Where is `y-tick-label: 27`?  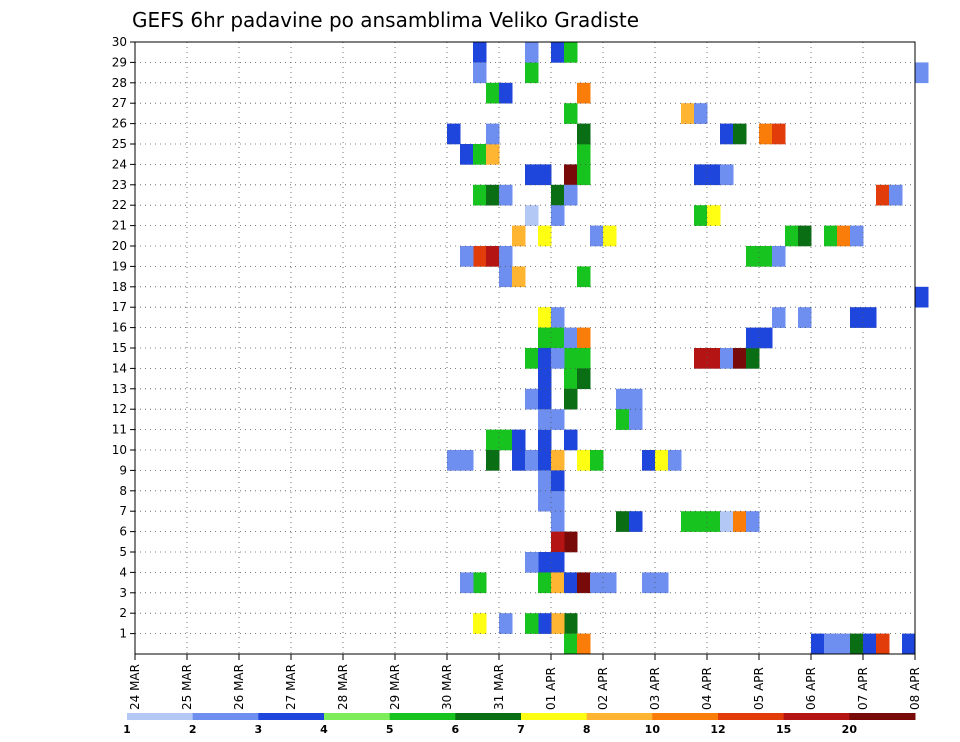
y-tick-label: 27 is located at coordinates (119, 103).